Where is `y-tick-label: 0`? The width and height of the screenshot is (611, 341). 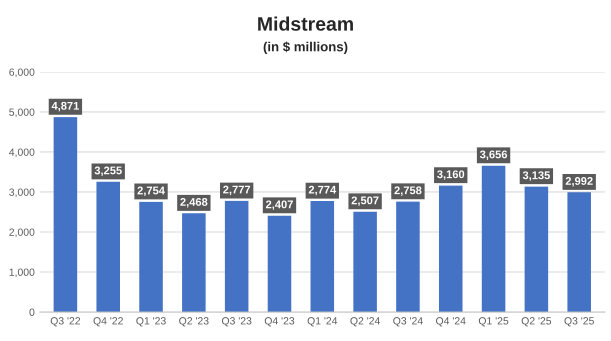 y-tick-label: 0 is located at coordinates (31, 312).